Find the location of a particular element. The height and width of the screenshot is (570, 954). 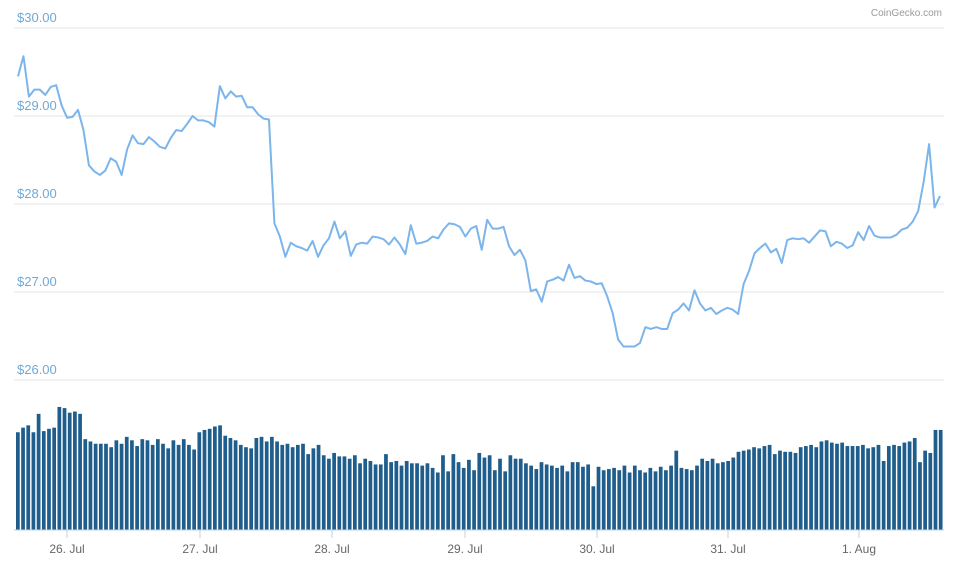

y-tick-label: $28.00 is located at coordinates (37, 193).